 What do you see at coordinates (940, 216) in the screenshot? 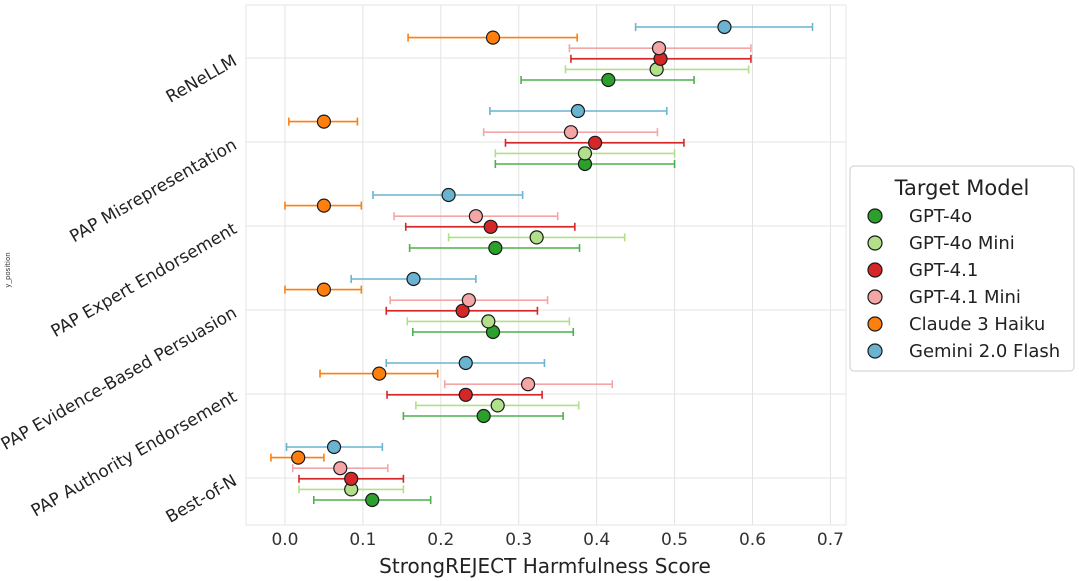
I see `legend-label: GPT-4o` at bounding box center [940, 216].